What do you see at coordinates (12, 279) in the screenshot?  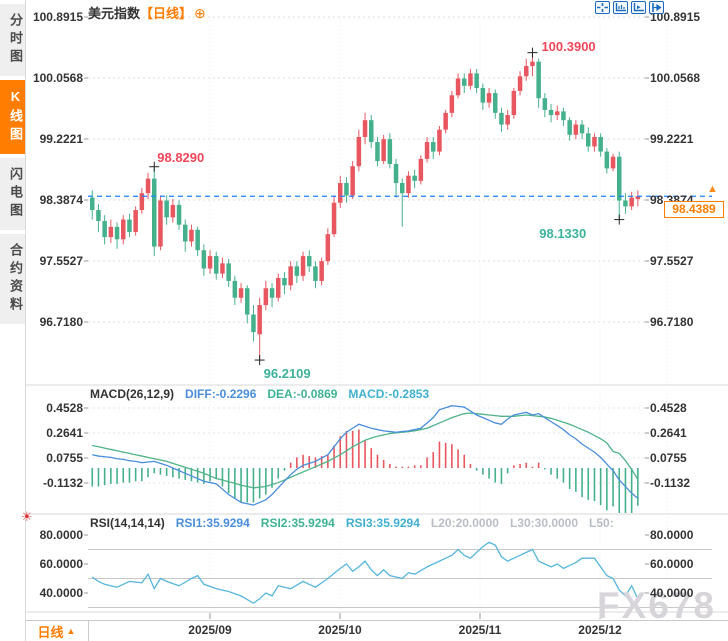 I see `sidebar-tab-contract-info: 合约资料` at bounding box center [12, 279].